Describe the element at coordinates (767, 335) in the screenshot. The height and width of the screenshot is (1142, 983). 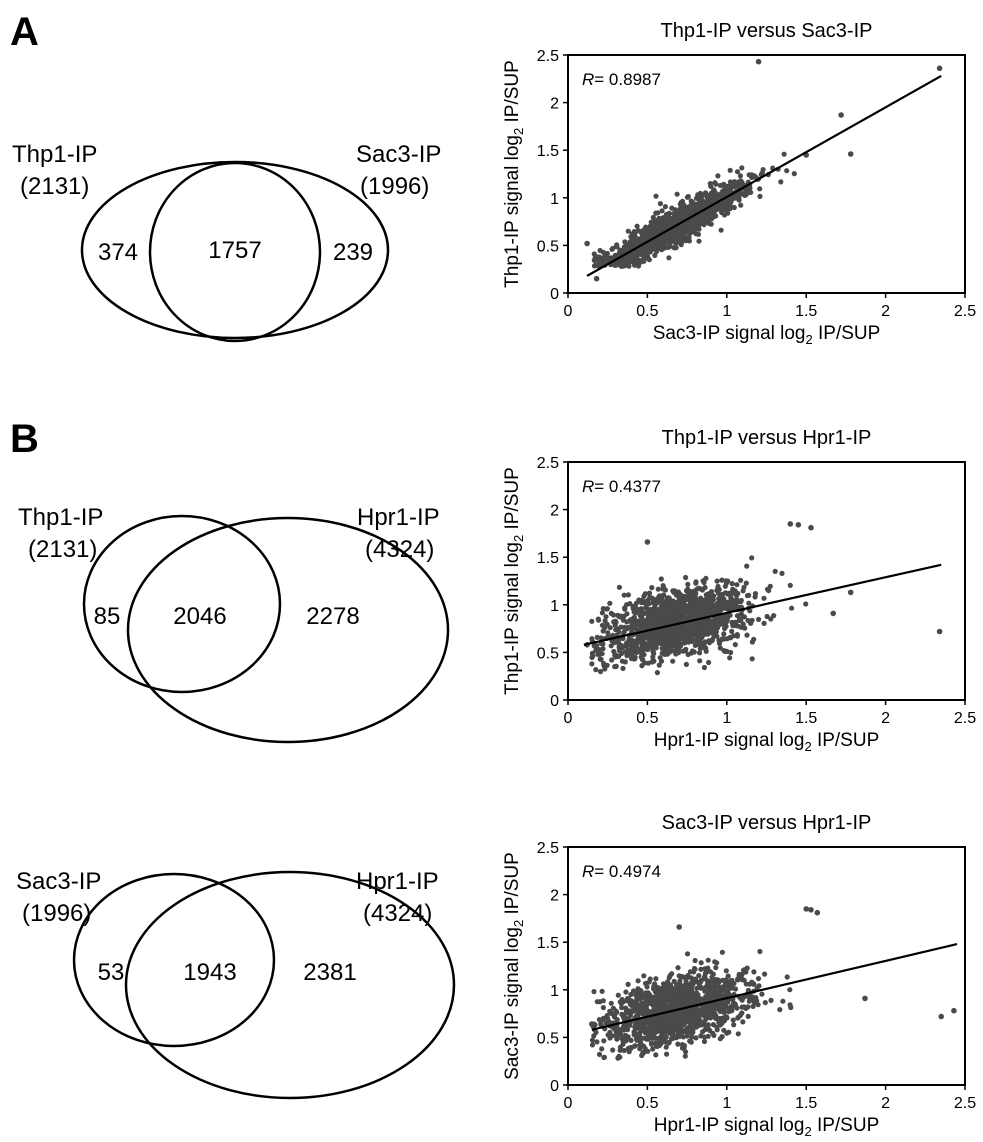
I see `x-axis-label: Sac3-IP signal log2 IP/SUP` at that location.